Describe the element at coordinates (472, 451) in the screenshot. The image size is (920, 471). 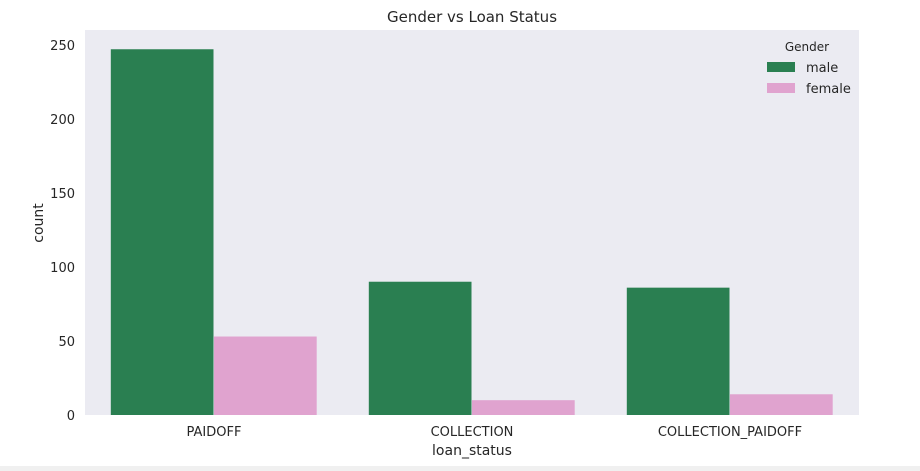
I see `x-axis-label: loan_status` at that location.